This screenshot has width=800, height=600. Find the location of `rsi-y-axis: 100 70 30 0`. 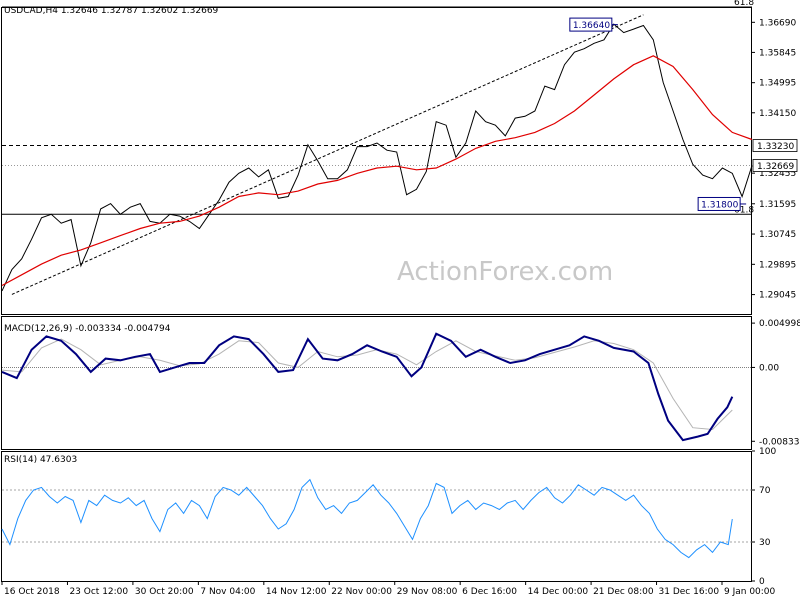

rsi-y-axis: 100 70 30 0 is located at coordinates (764, 517).